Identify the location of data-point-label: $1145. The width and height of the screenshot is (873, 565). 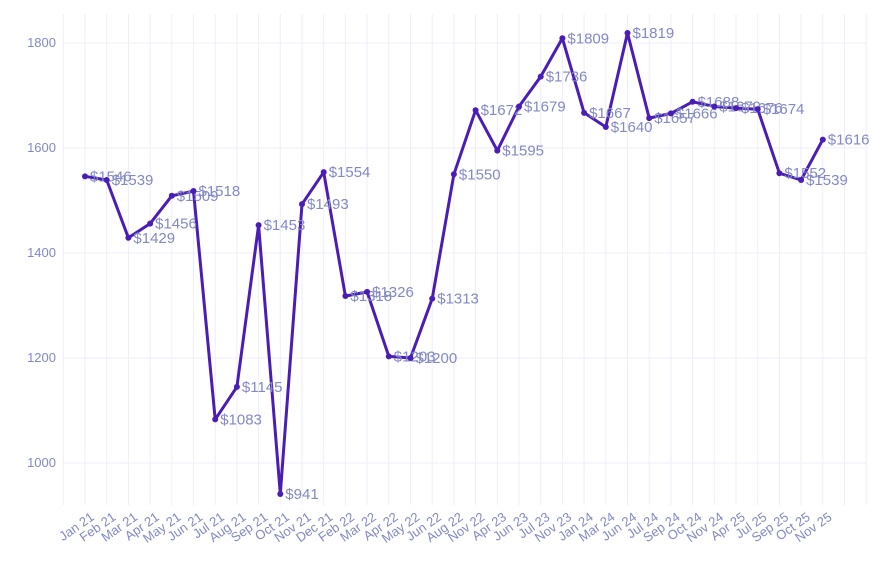
(262, 387).